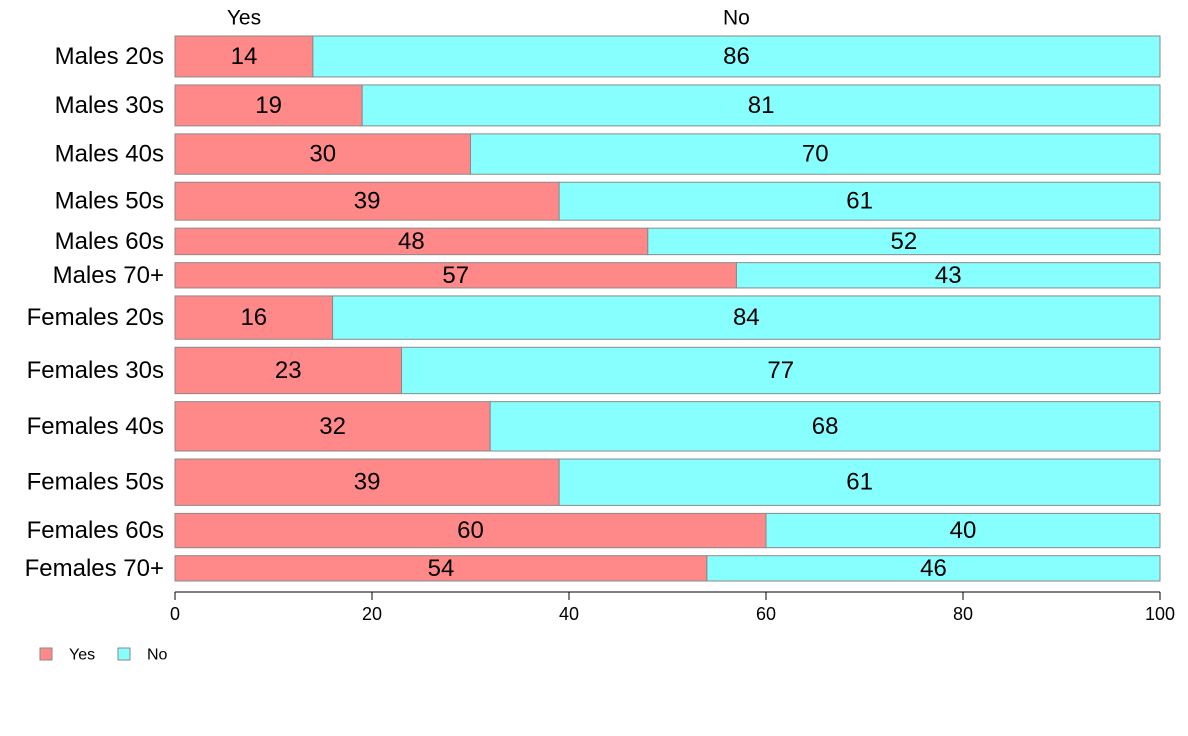 The image size is (1188, 736). What do you see at coordinates (109, 105) in the screenshot?
I see `category-label: Males 30s` at bounding box center [109, 105].